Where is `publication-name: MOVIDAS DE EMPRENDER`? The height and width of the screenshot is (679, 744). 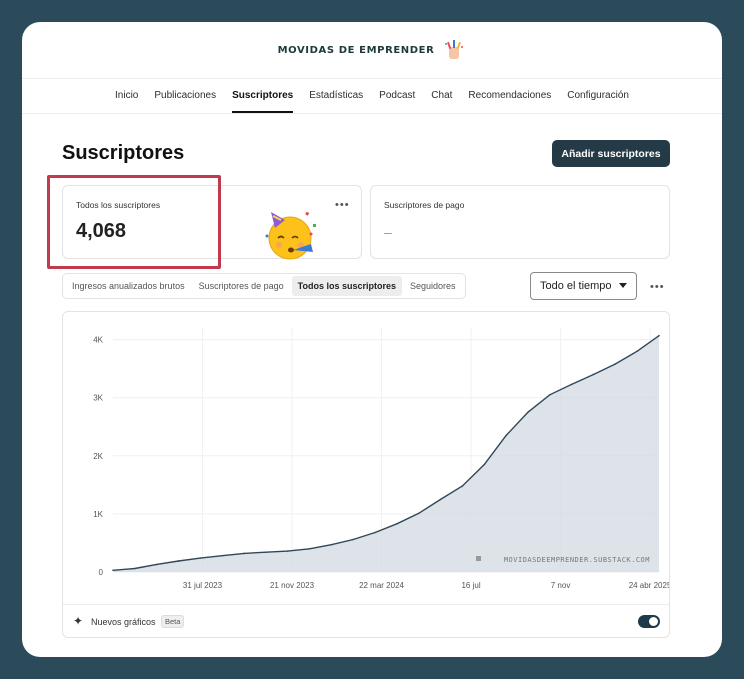 publication-name: MOVIDAS DE EMPRENDER is located at coordinates (356, 50).